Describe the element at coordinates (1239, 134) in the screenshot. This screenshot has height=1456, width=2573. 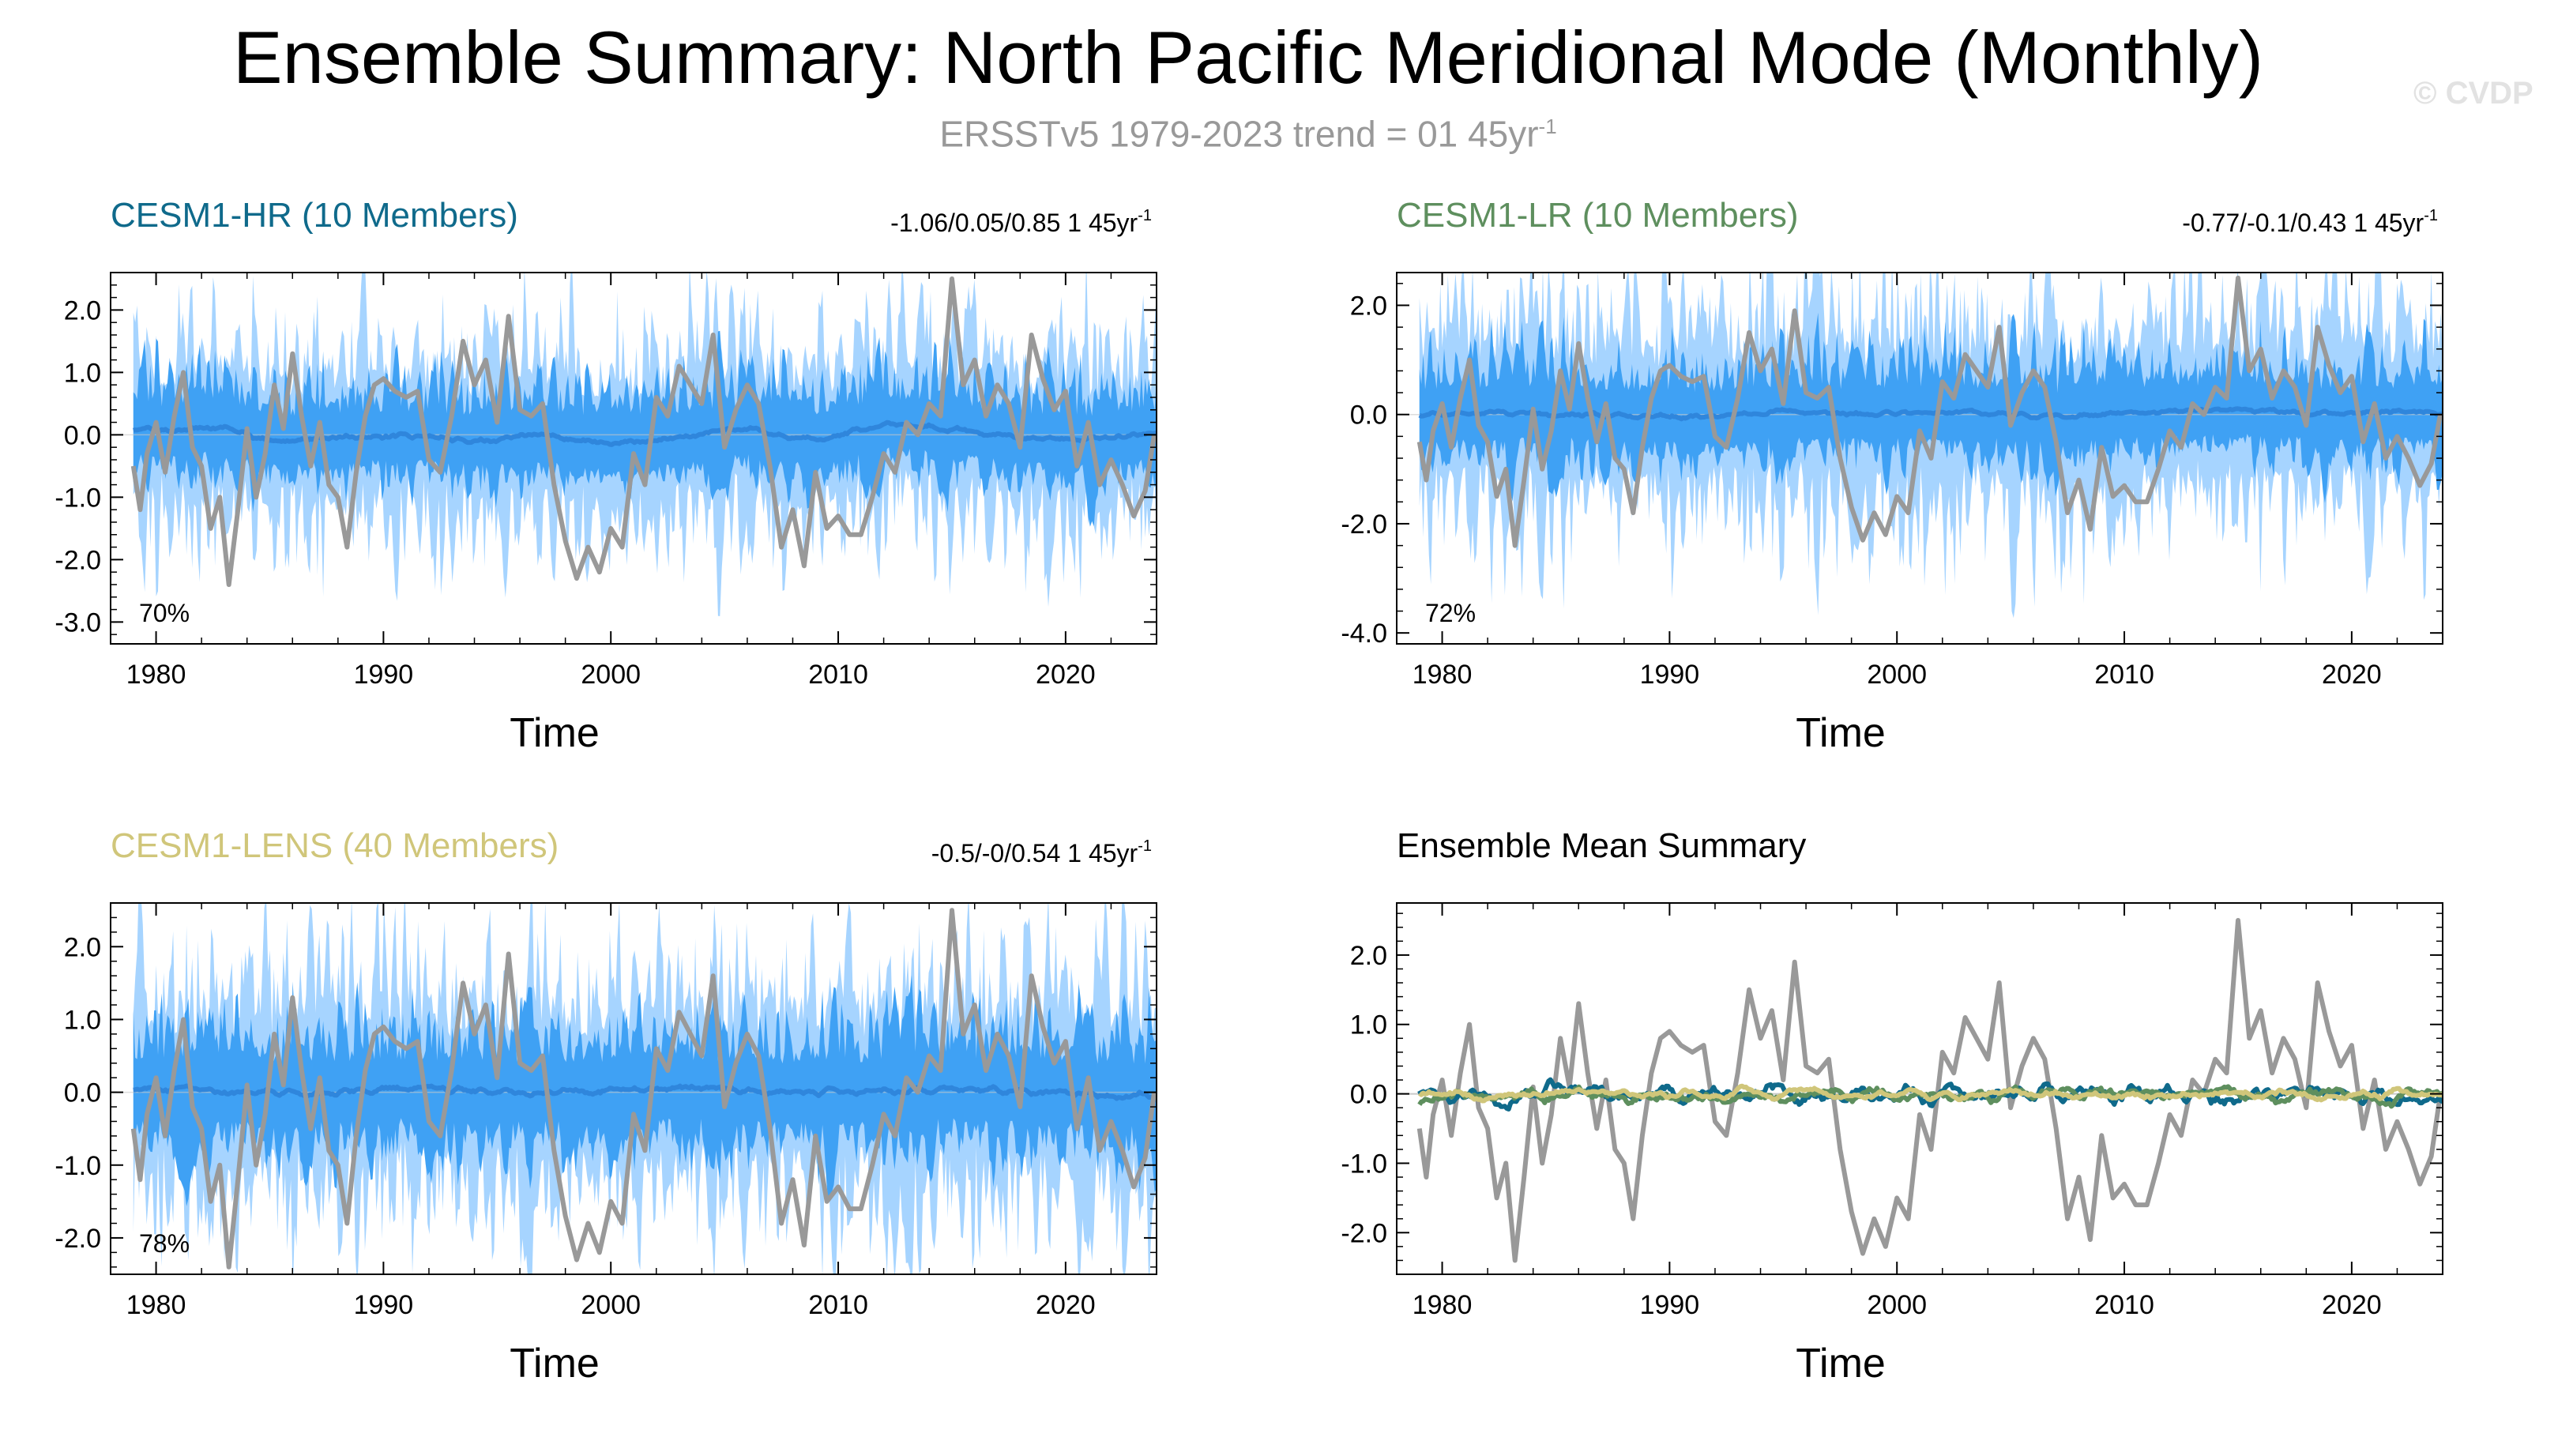
I see `subtitle-text: ERSSTv5 1979-2023 trend = 01 45yr` at that location.